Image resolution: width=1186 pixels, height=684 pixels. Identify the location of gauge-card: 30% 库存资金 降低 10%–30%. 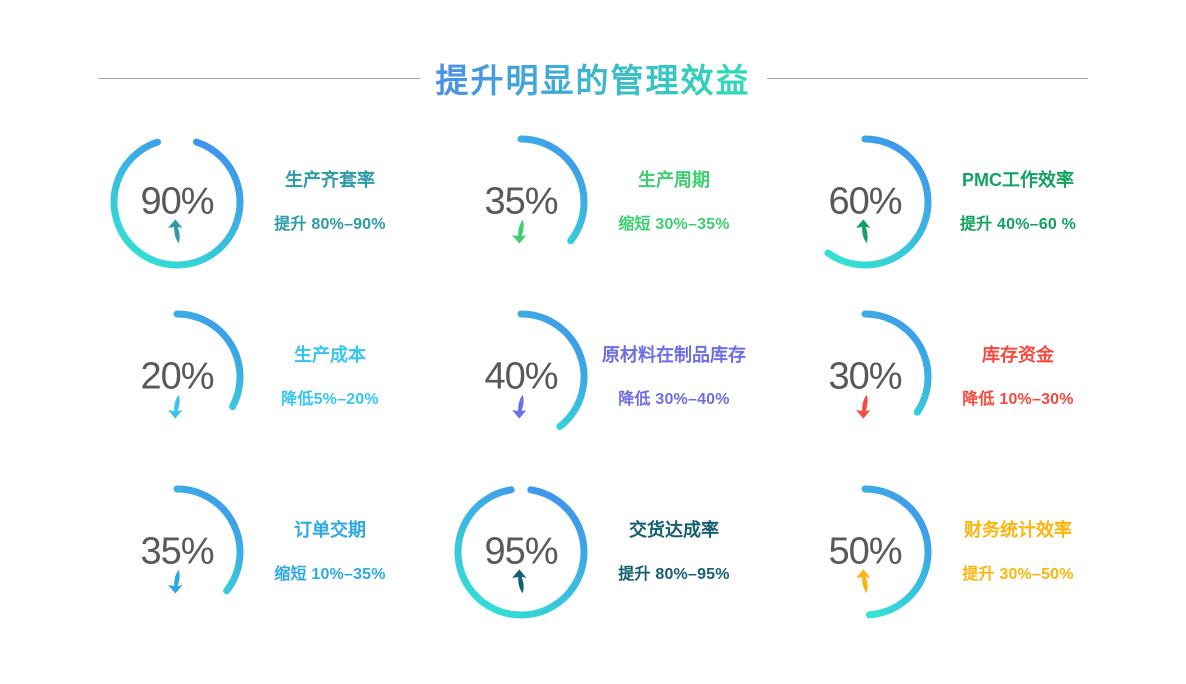
(970, 376).